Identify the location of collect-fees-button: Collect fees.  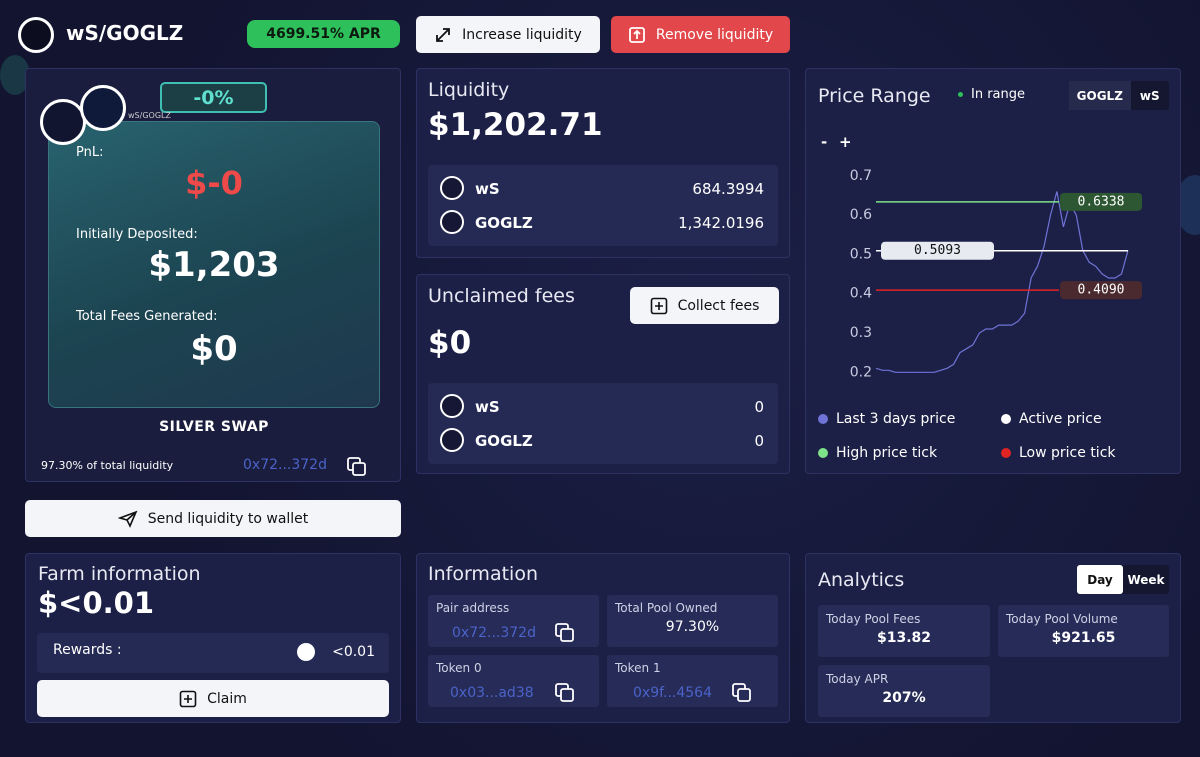
(704, 305).